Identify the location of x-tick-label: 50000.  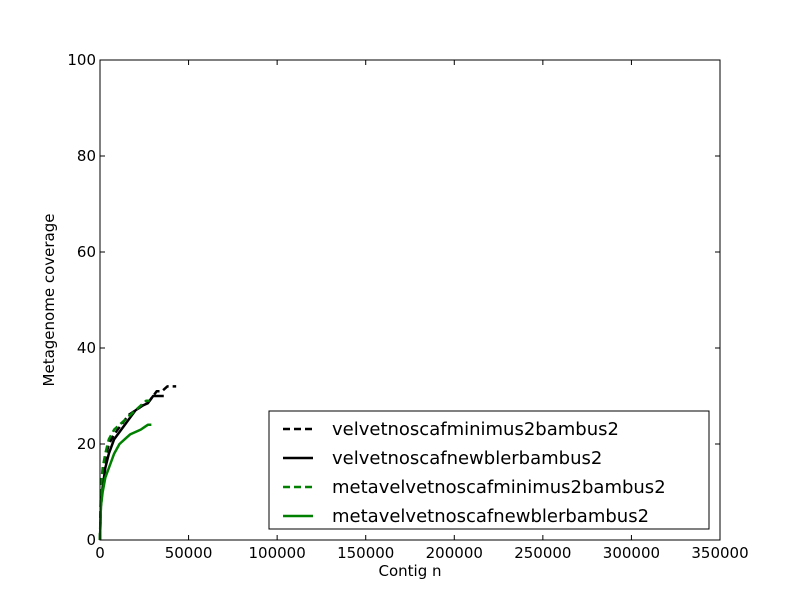
(189, 553).